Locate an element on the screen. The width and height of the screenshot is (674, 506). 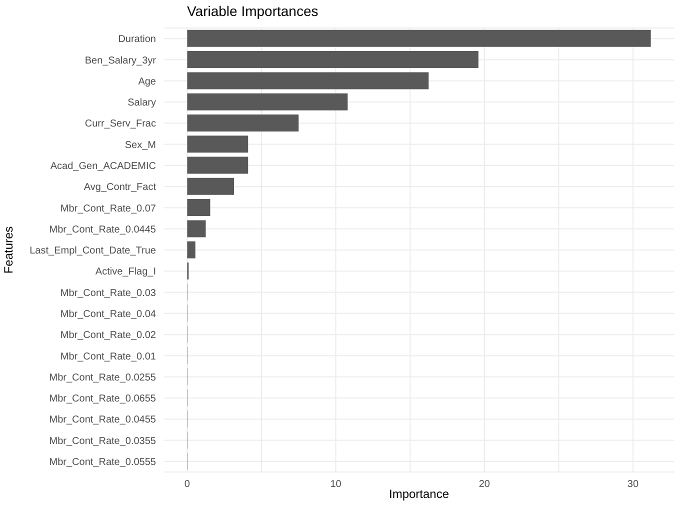
x-tick-label: 0 is located at coordinates (187, 484).